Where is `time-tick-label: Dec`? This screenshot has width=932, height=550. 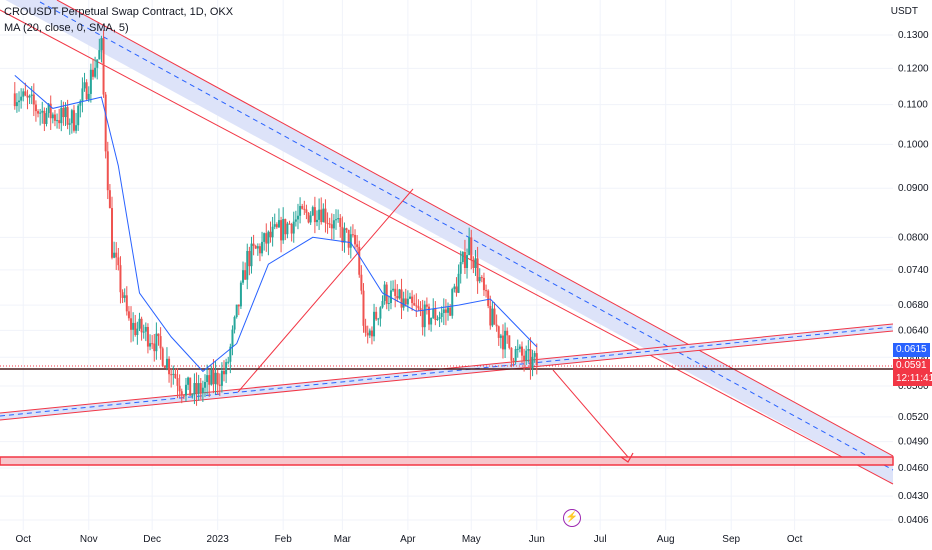 time-tick-label: Dec is located at coordinates (152, 539).